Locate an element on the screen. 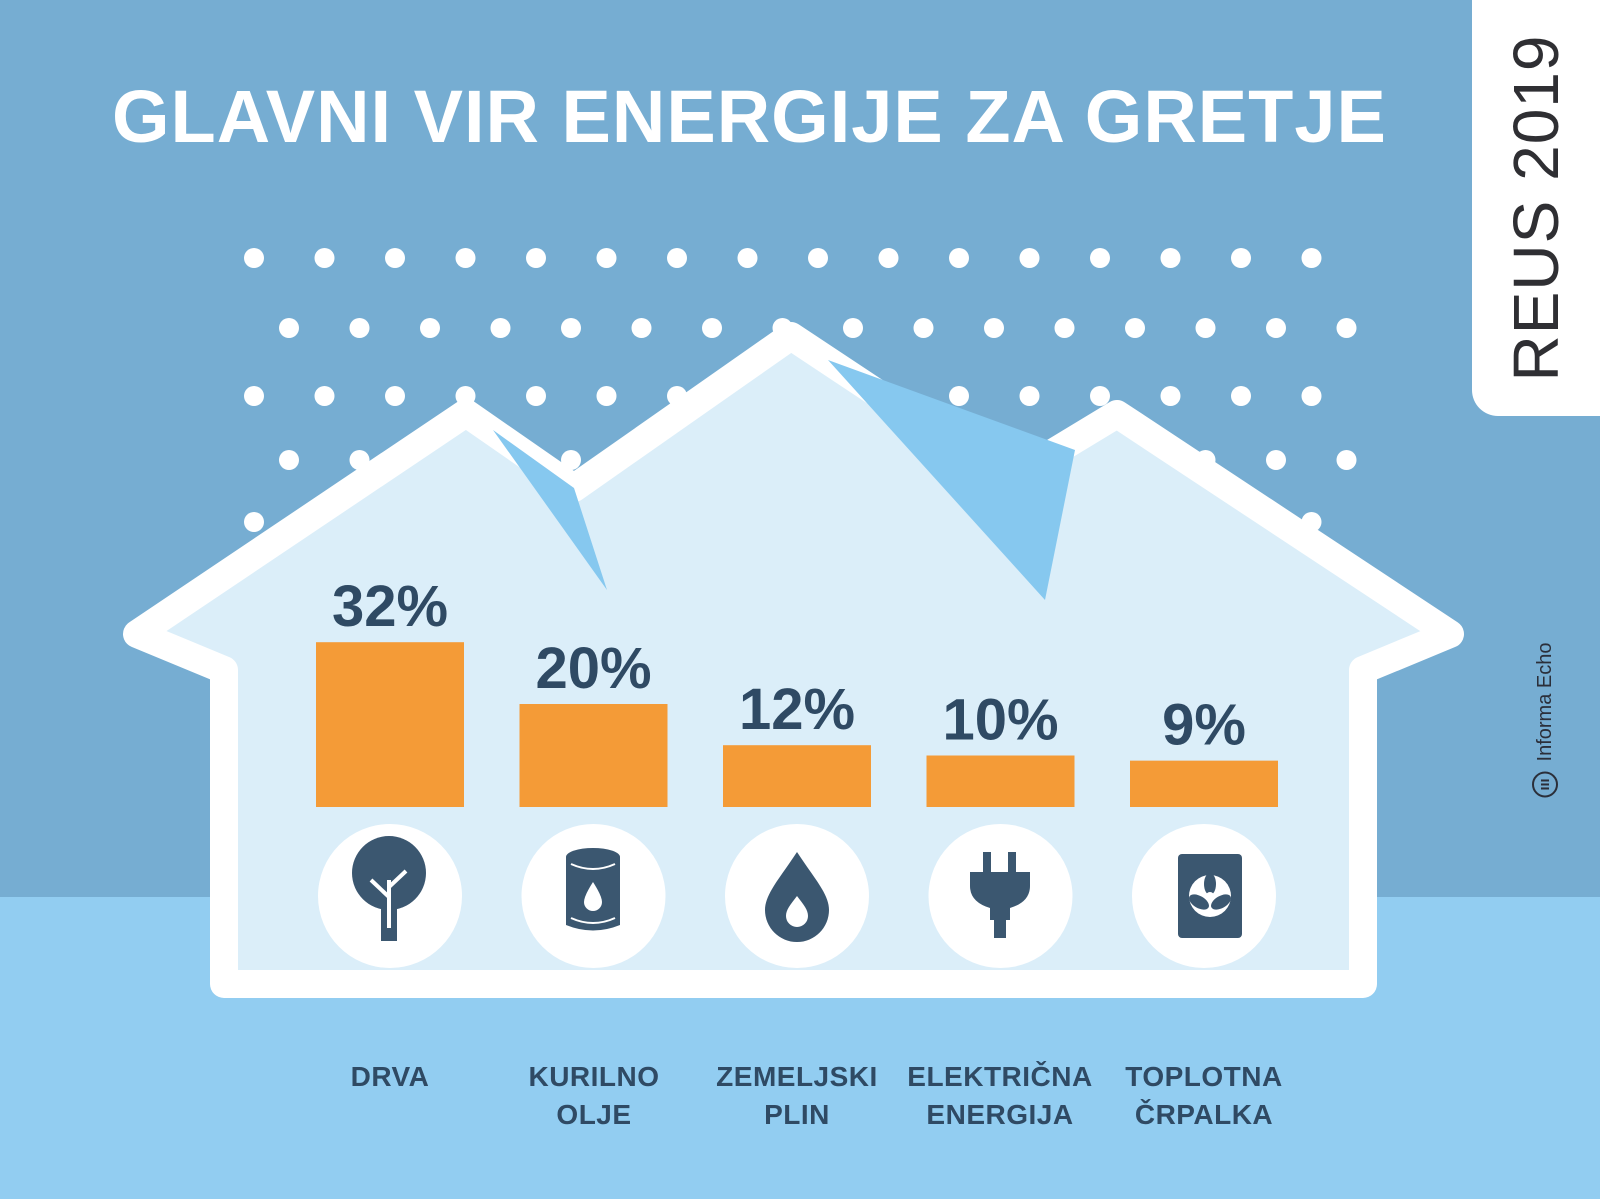  value-label-5: 9% is located at coordinates (1204, 725).